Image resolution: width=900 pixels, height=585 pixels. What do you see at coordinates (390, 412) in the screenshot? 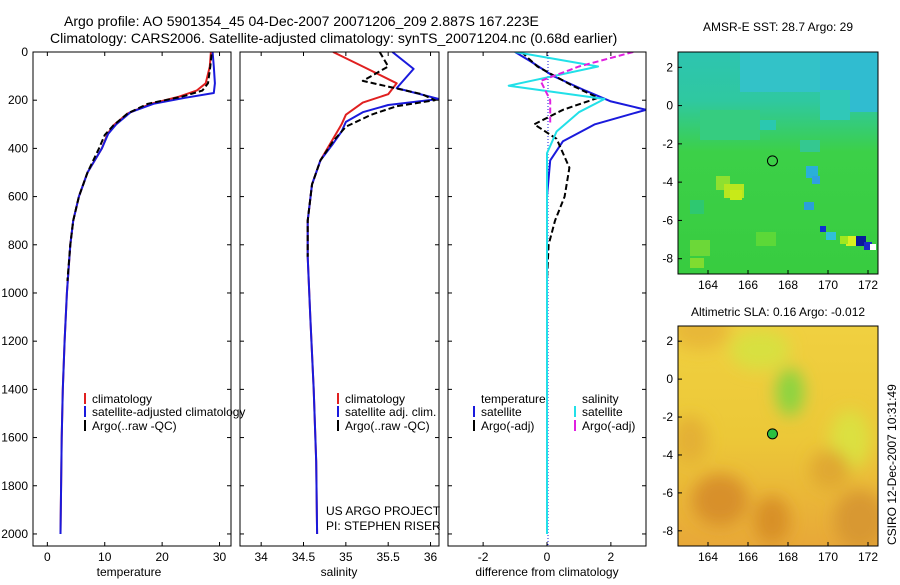
I see `legend-label-satellite-adj: satellite adj. clim.` at bounding box center [390, 412].